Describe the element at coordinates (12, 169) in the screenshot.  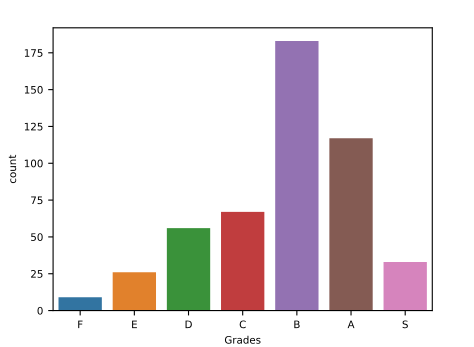
I see `y-axis-title: count` at that location.